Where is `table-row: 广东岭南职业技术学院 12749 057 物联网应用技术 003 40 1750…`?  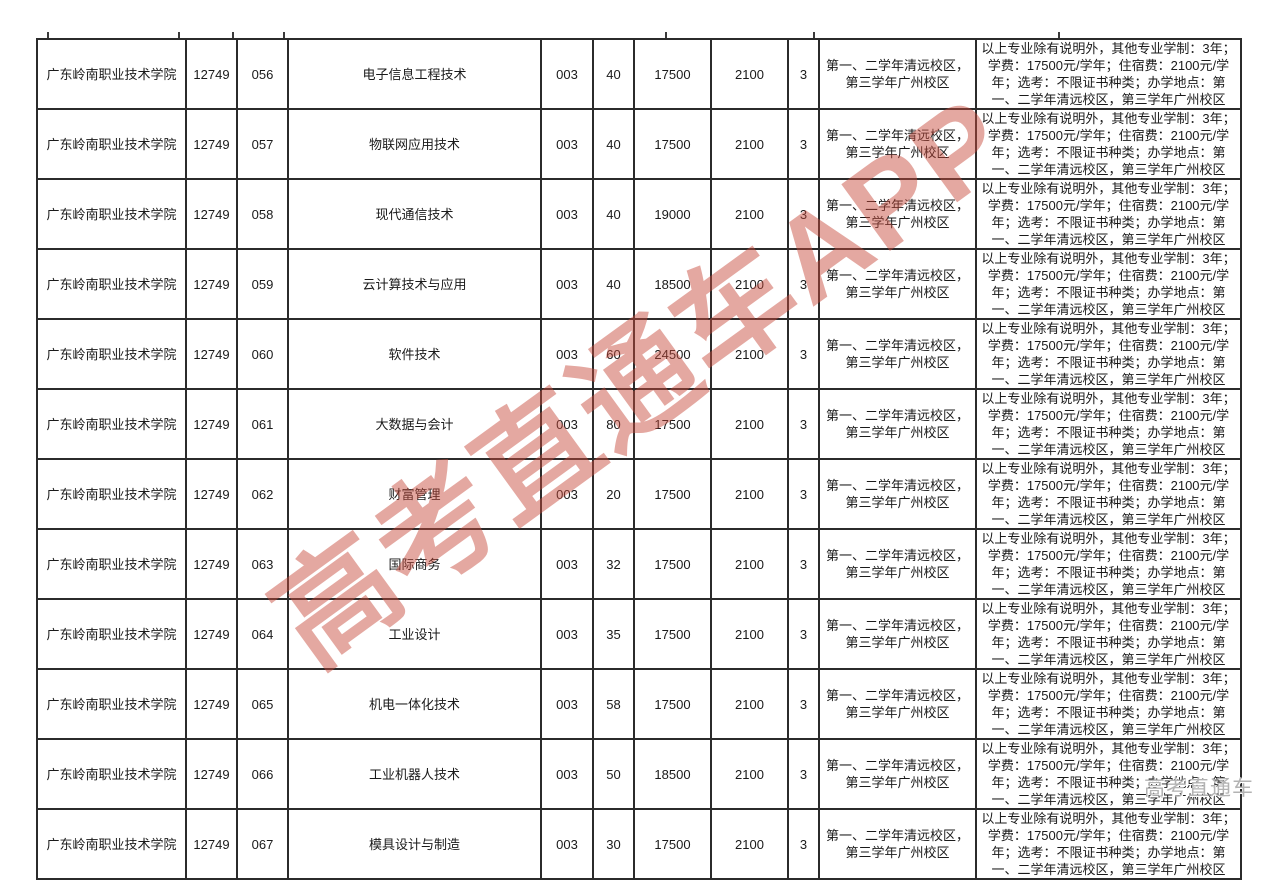
table-row: 广东岭南职业技术学院 12749 057 物联网应用技术 003 40 1750… is located at coordinates (639, 144).